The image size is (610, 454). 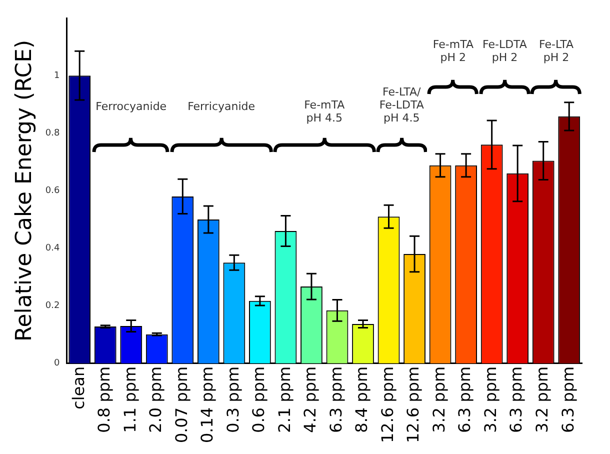 I want to click on y-tick-label: 1, so click(x=57, y=75).